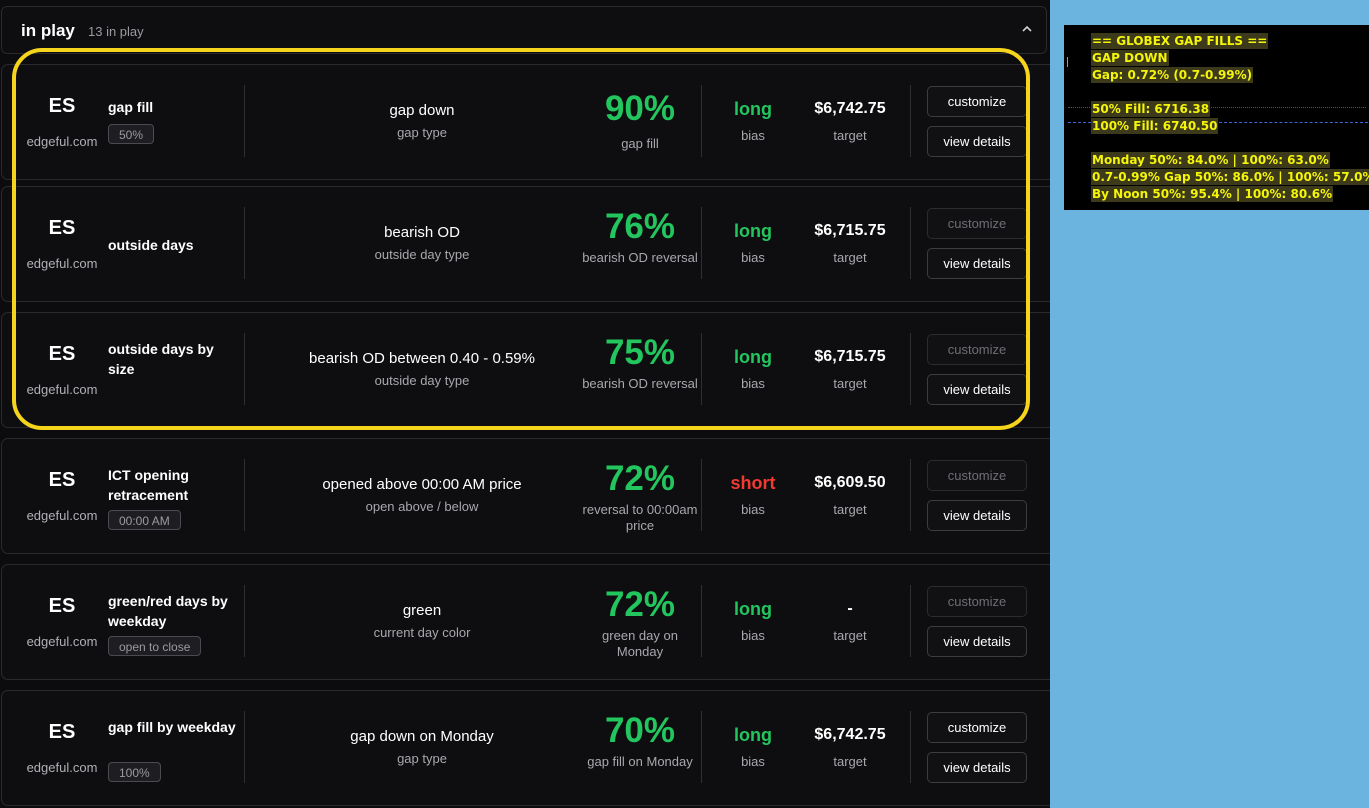 The width and height of the screenshot is (1369, 808). Describe the element at coordinates (422, 506) in the screenshot. I see `condition-label: open above / below` at that location.